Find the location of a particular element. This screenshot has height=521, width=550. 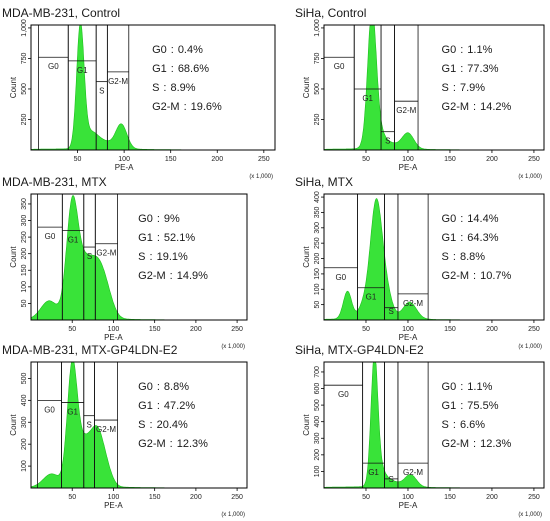

phase-stat: G2-M:19.6% is located at coordinates (187, 107).